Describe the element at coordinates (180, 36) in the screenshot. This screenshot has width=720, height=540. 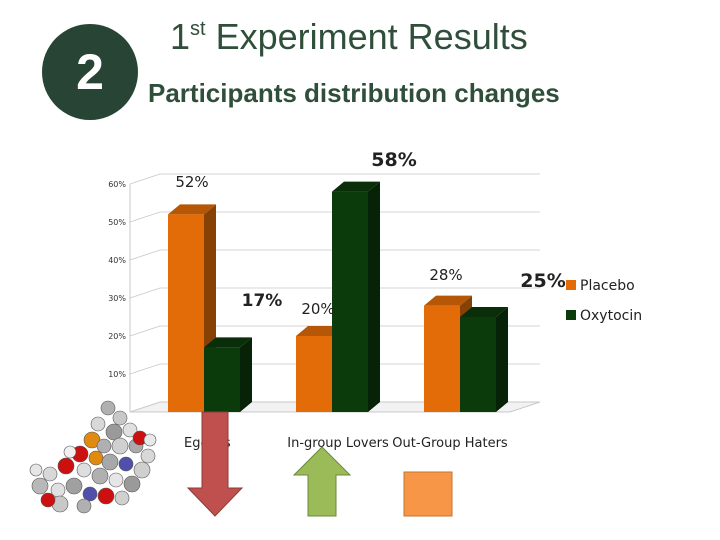
I see `title-prefix: 1` at that location.